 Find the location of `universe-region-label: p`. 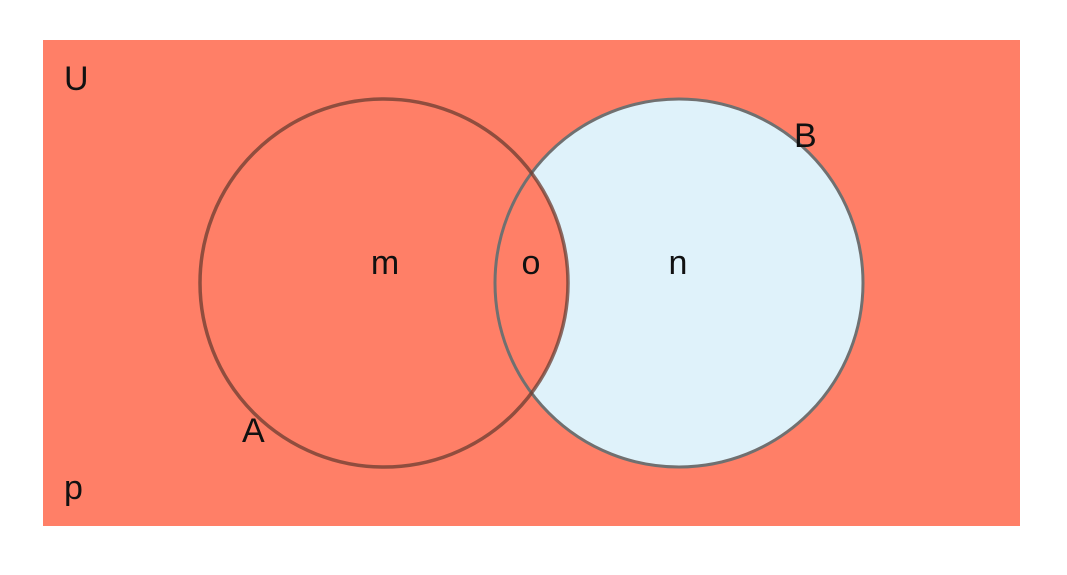

universe-region-label: p is located at coordinates (73, 488).